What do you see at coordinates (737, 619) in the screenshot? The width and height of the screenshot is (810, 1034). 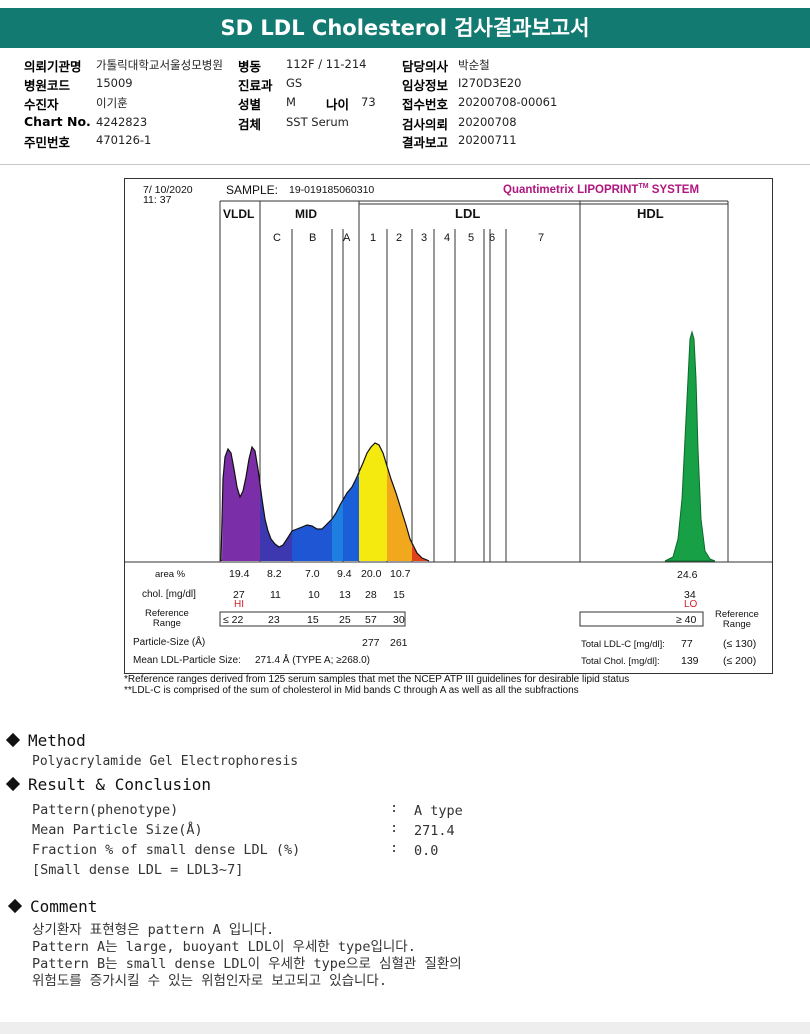 I see `reference-range-label-right: Reference Range` at bounding box center [737, 619].